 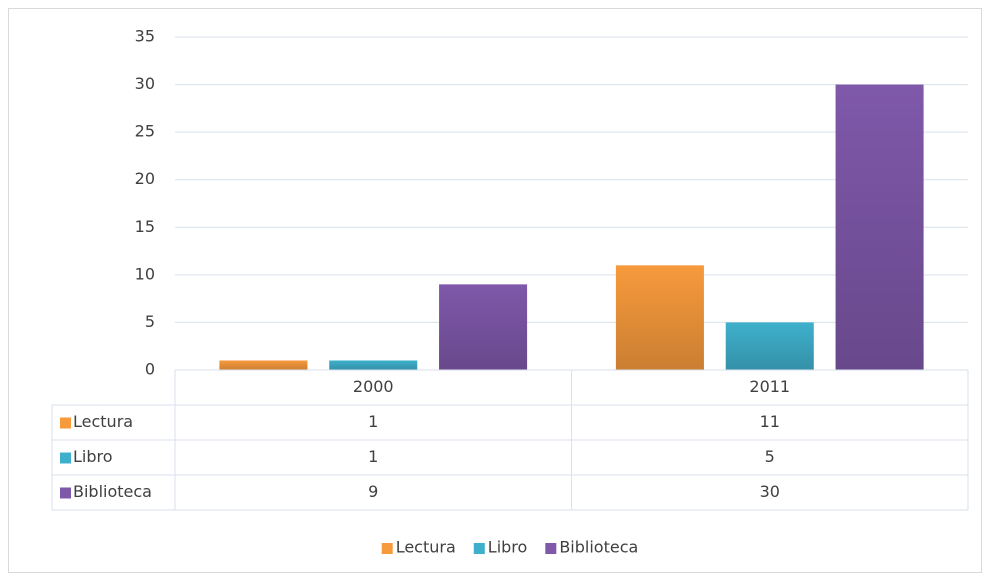 What do you see at coordinates (93, 456) in the screenshot?
I see `table-row-label: Libro` at bounding box center [93, 456].